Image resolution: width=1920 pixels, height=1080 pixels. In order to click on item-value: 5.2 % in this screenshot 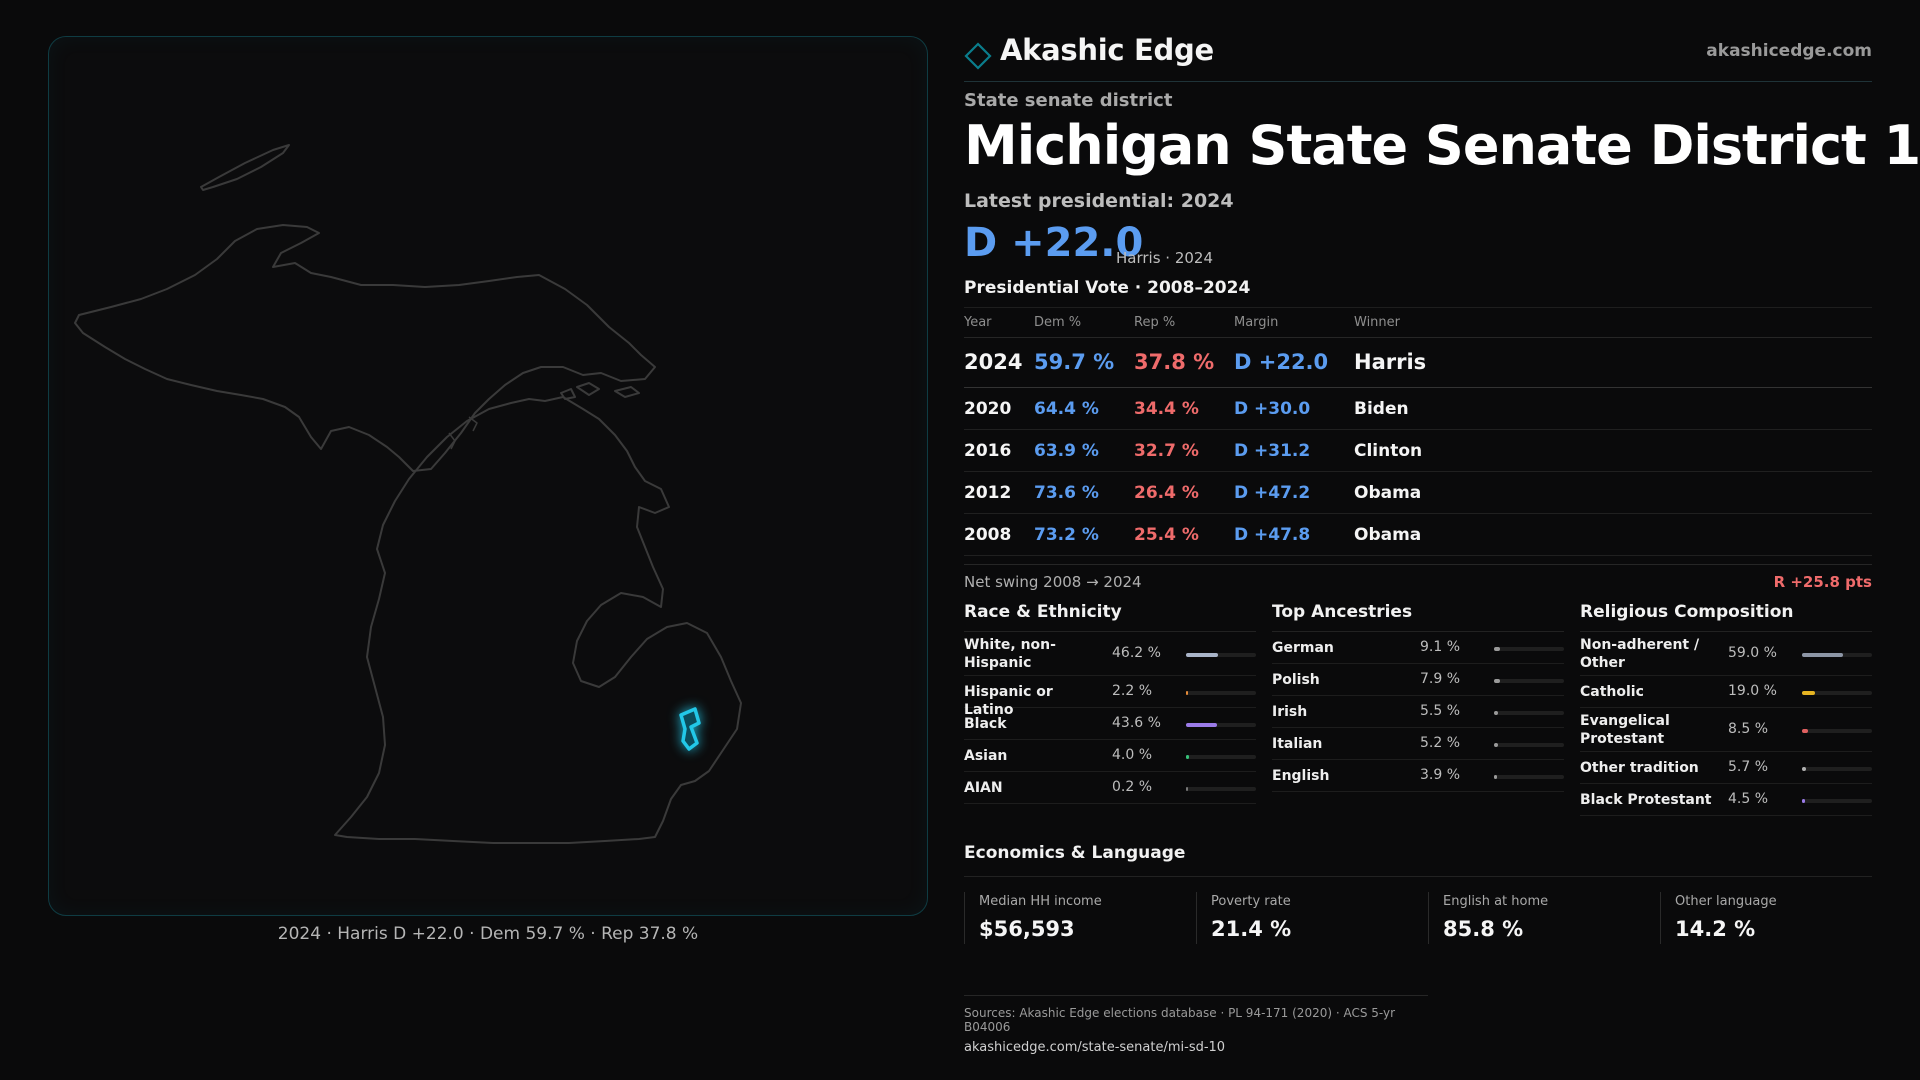, I will do `click(1440, 743)`.